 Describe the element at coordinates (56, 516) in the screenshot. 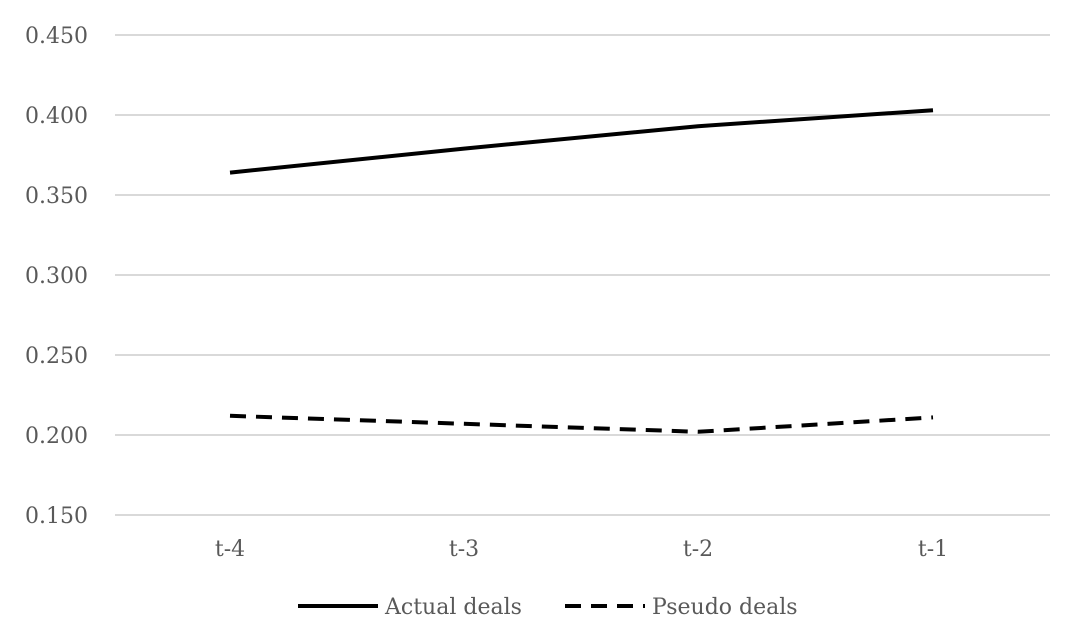

I see `y-tick-label: 0.150` at that location.